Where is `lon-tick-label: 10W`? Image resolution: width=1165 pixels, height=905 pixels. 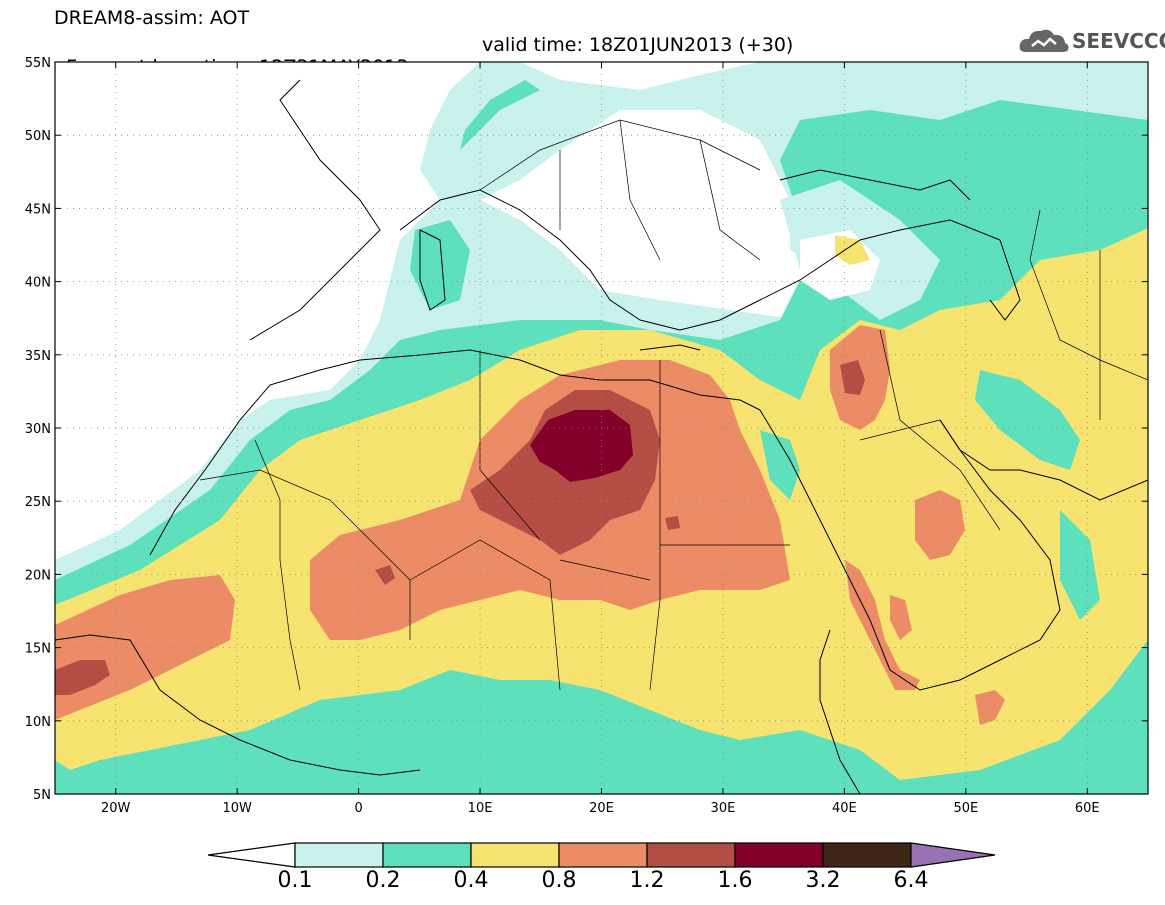 lon-tick-label: 10W is located at coordinates (237, 808).